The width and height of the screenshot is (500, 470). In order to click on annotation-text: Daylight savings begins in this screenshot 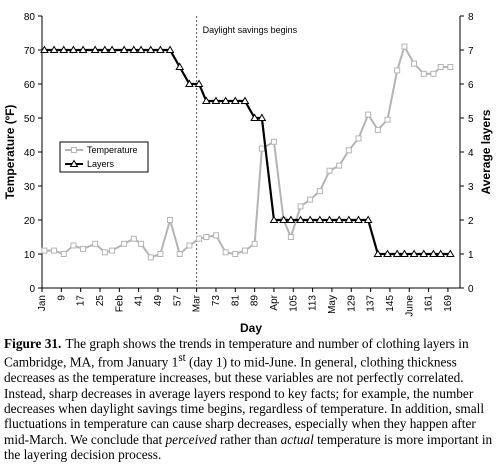, I will do `click(250, 30)`.